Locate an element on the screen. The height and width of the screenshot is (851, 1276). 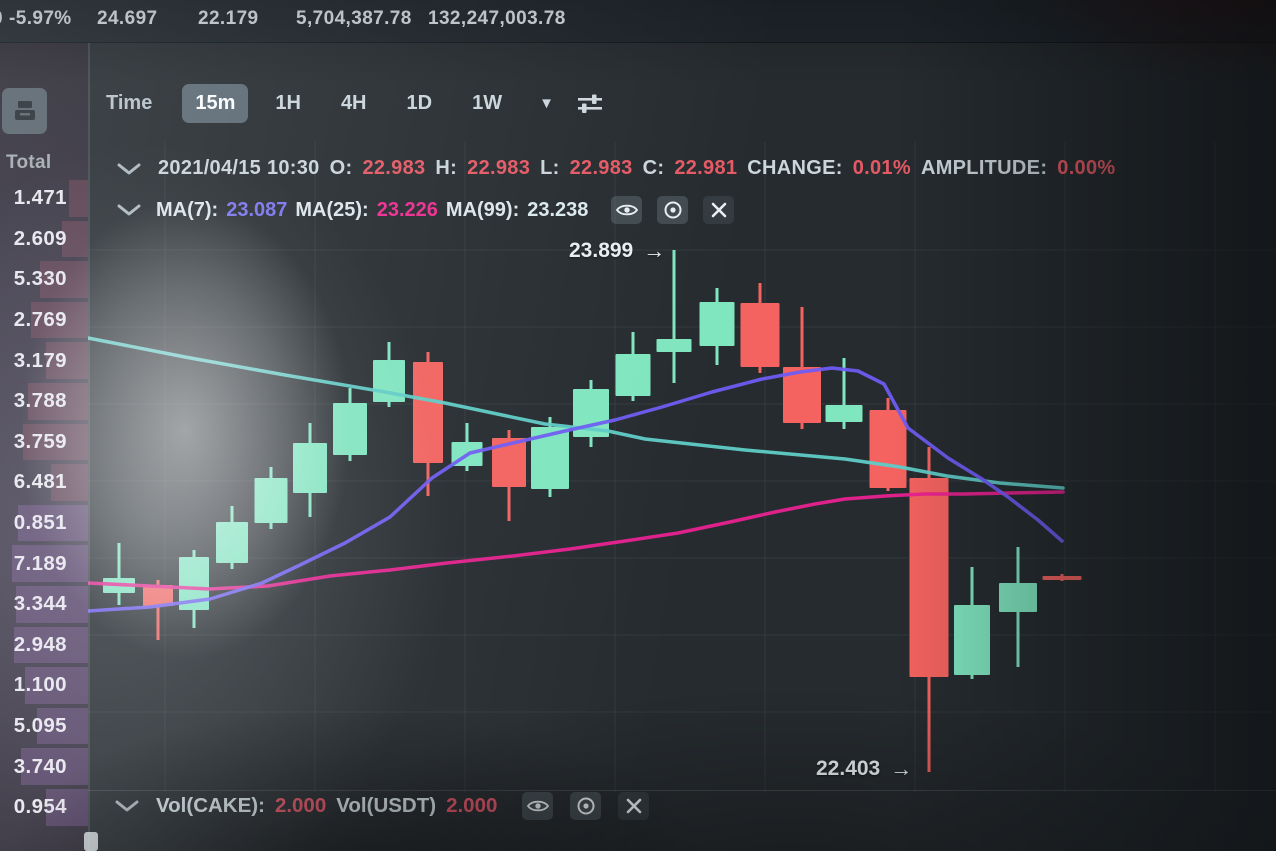
ma-value: 23.238 is located at coordinates (558, 209).